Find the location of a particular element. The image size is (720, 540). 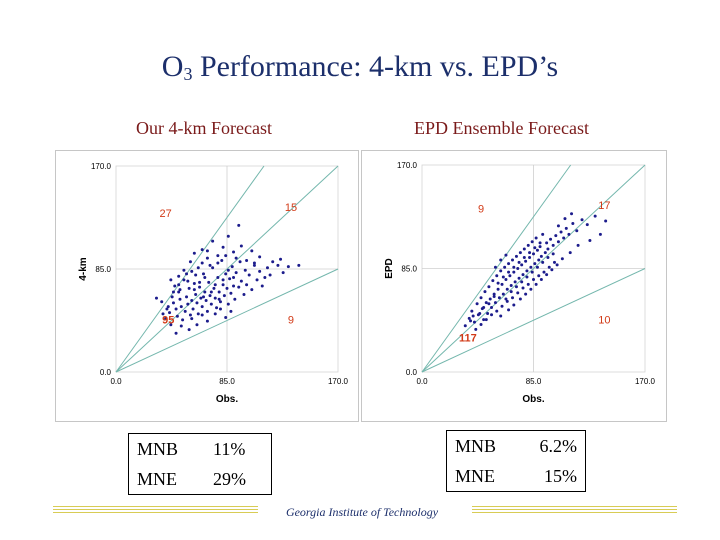

x-tick-label: 170.0 is located at coordinates (645, 381).